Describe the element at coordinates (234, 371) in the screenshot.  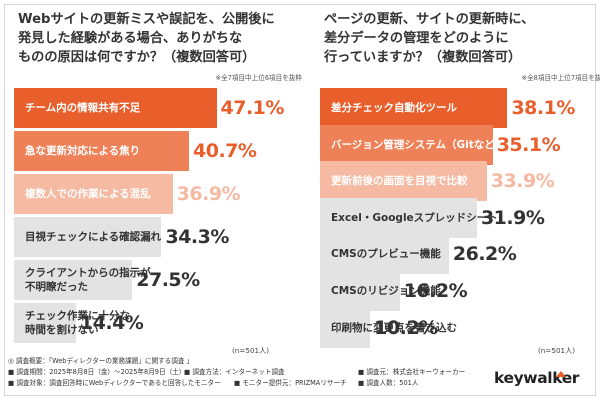
I see `survey-method: ■ 調査方法：インターネット調査` at that location.